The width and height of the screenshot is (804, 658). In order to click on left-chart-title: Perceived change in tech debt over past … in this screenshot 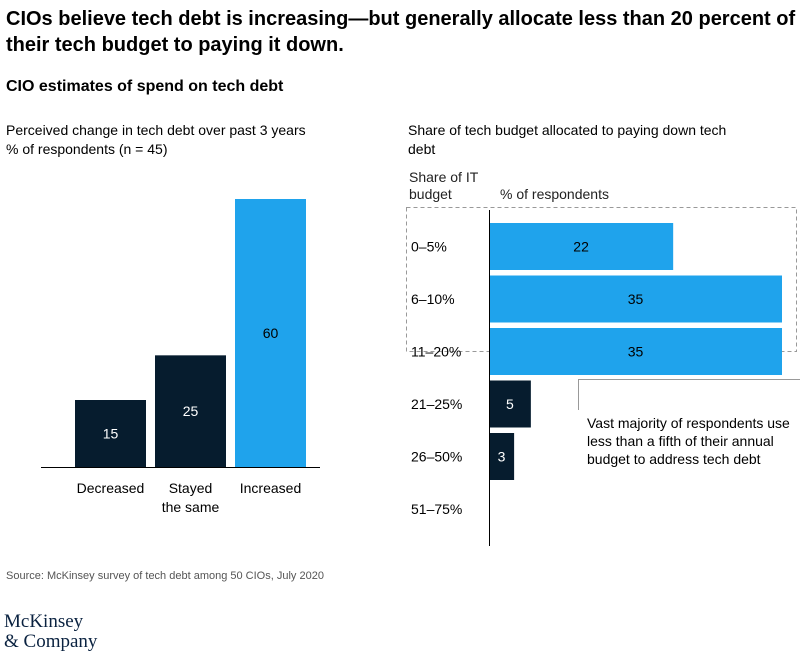, I will do `click(156, 130)`.